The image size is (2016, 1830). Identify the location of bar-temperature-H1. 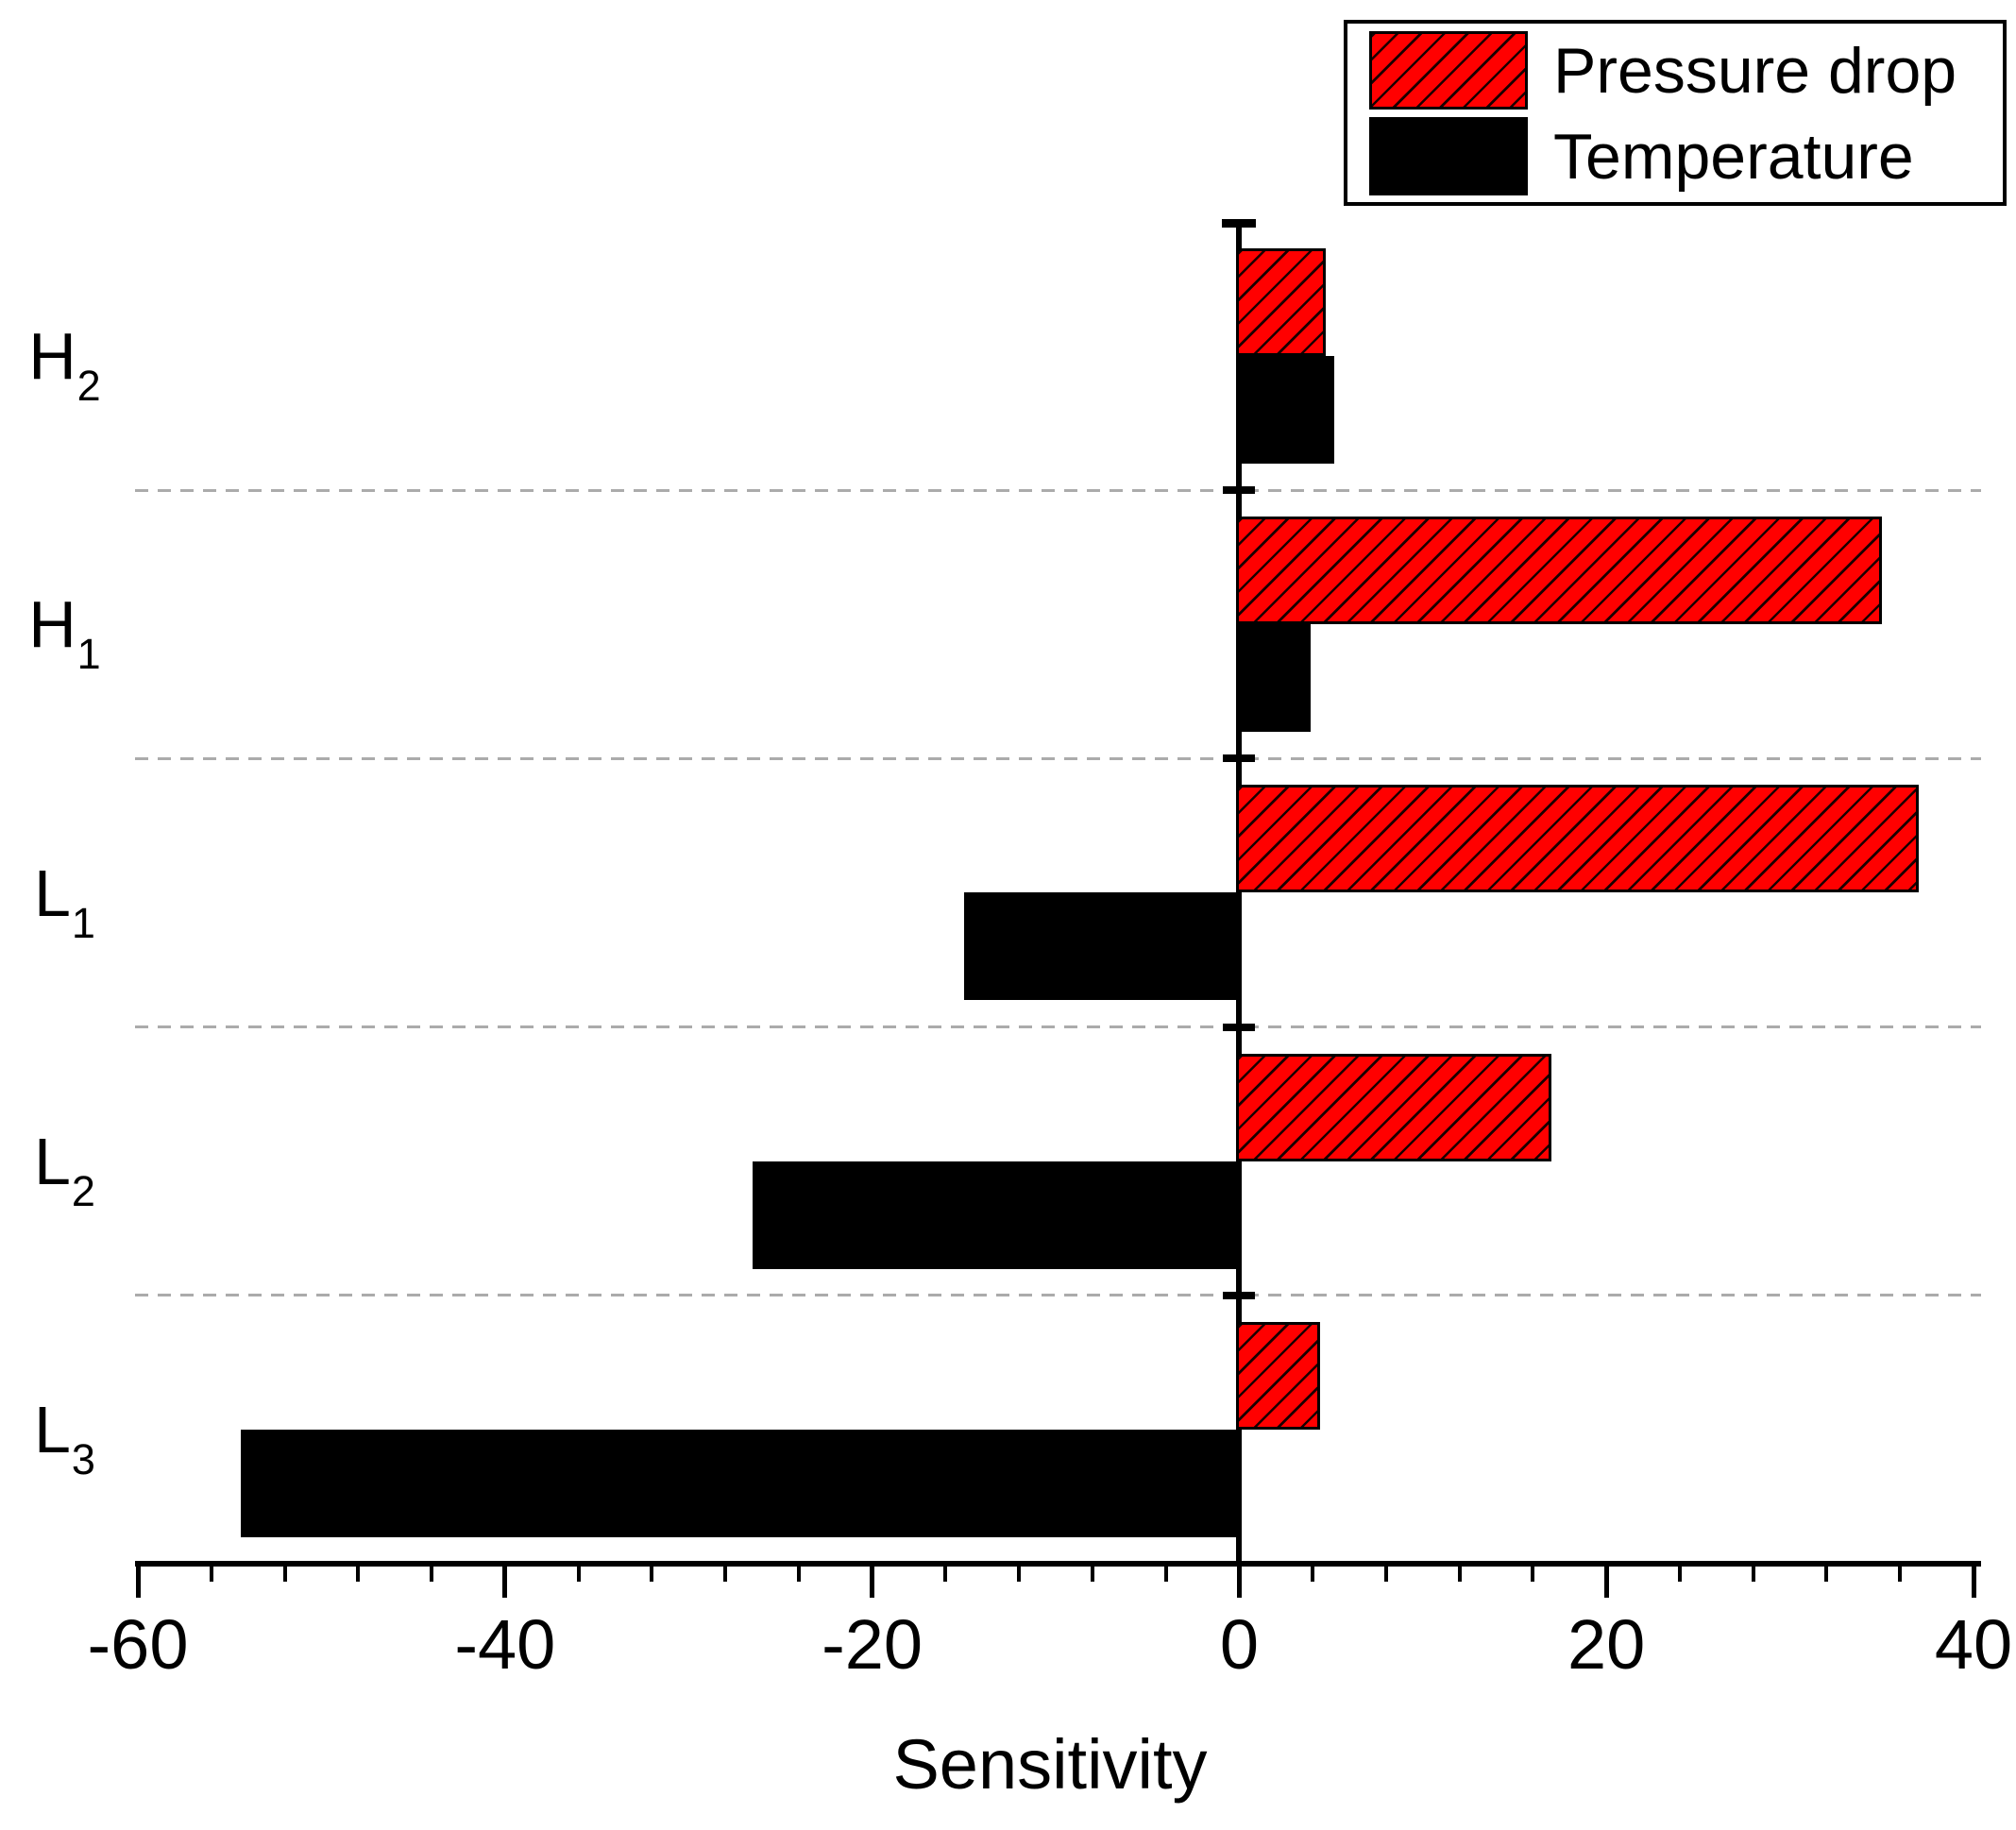
(1274, 678).